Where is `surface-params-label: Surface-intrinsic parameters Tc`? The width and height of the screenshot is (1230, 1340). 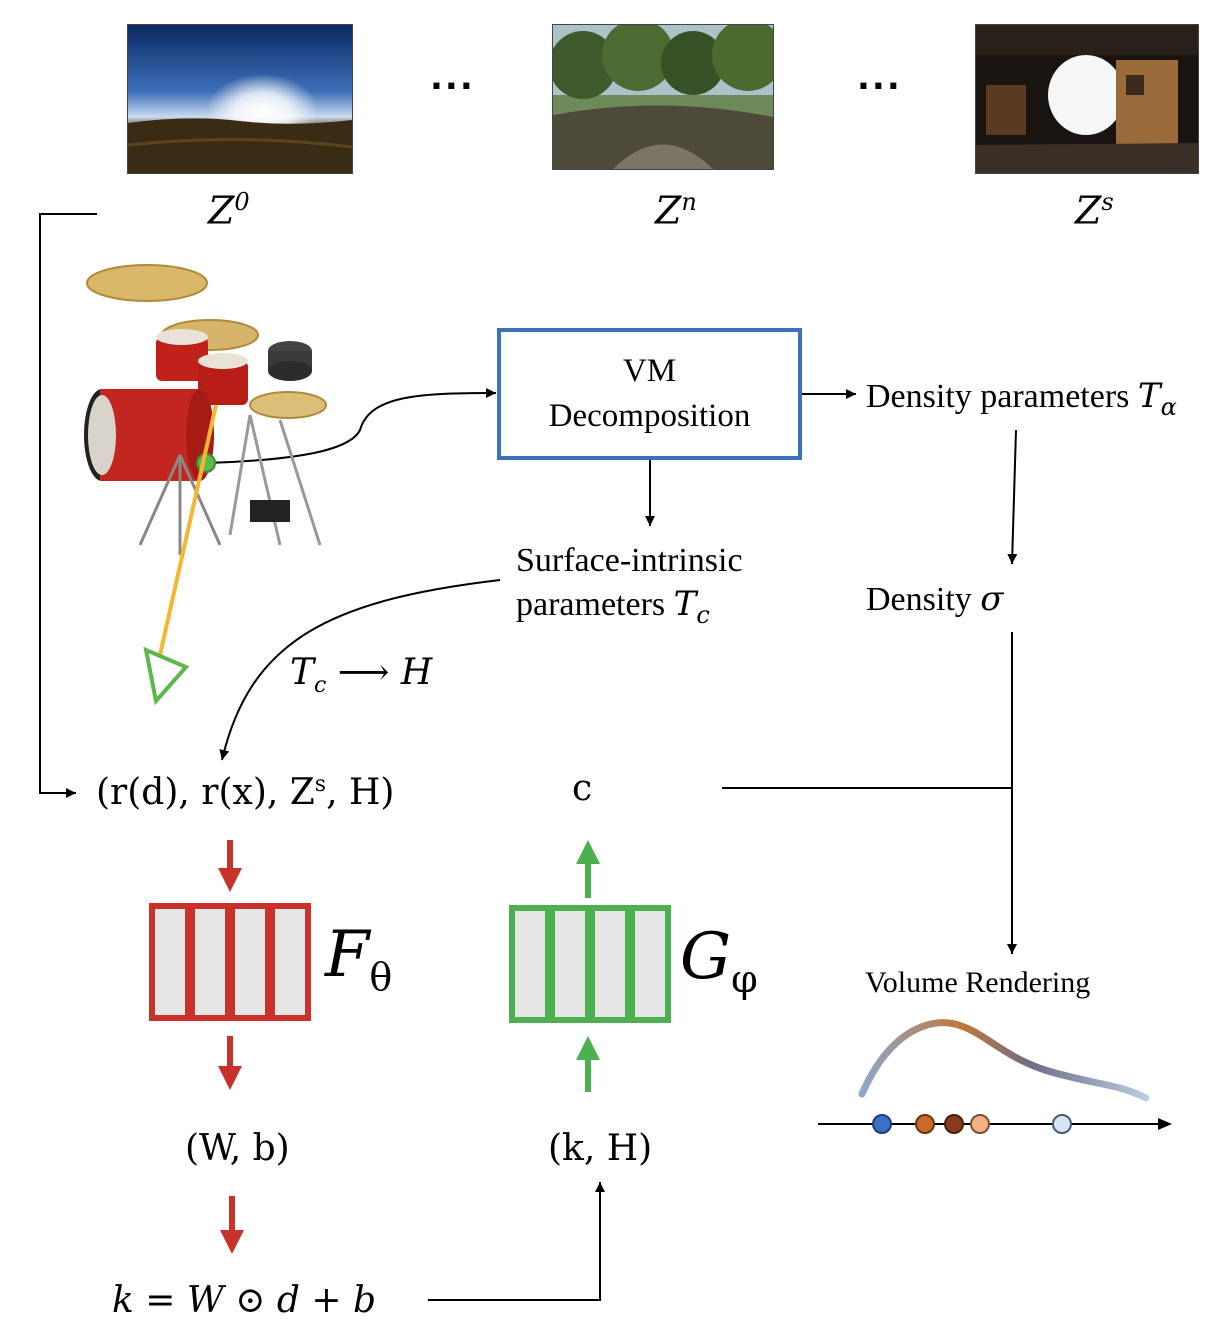 surface-params-label: Surface-intrinsic parameters Tc is located at coordinates (629, 584).